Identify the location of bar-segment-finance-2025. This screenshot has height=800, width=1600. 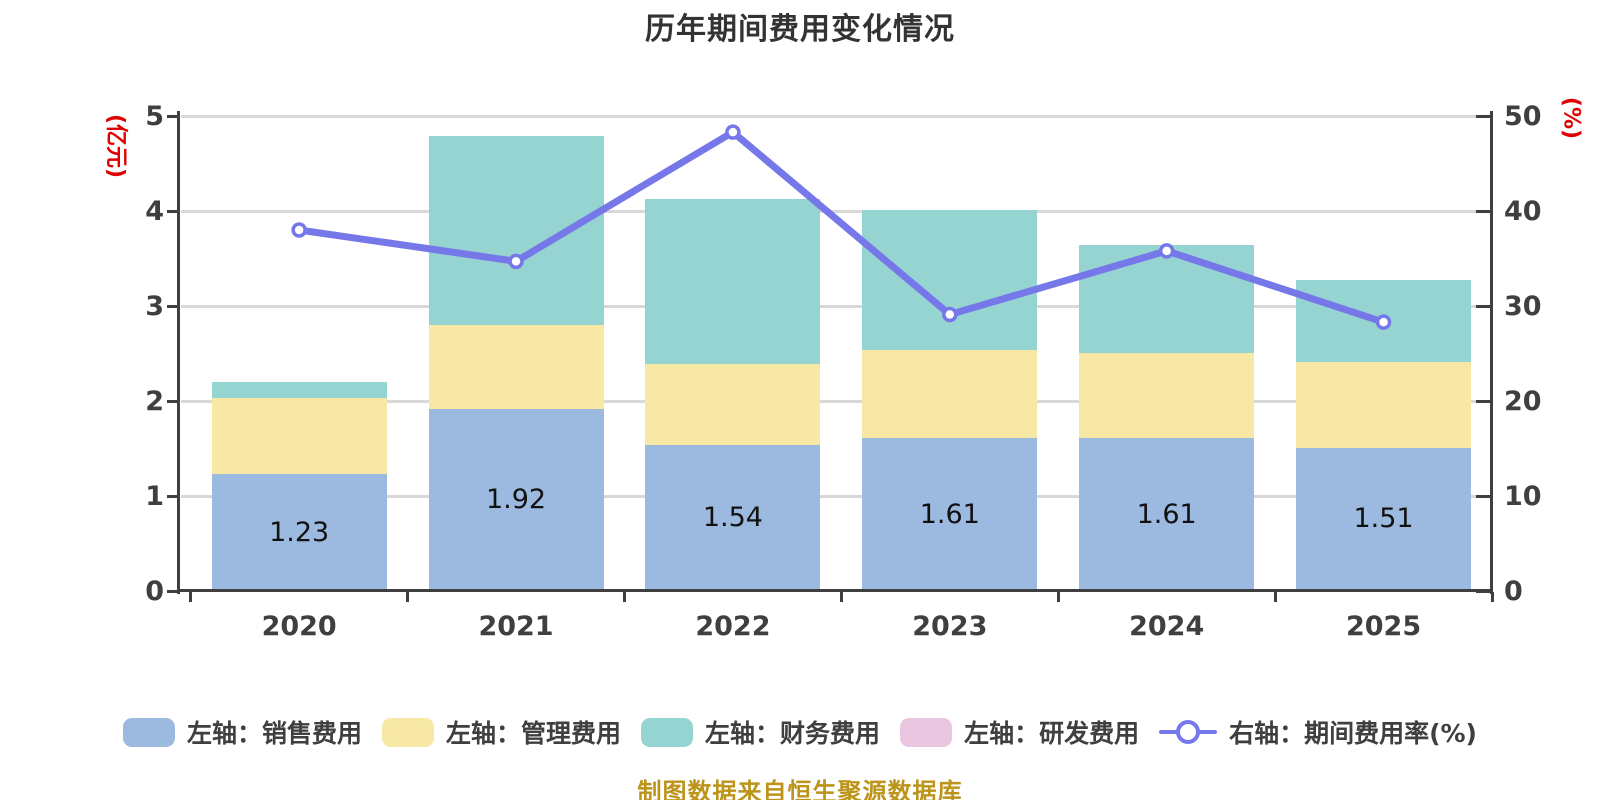
(1384, 321).